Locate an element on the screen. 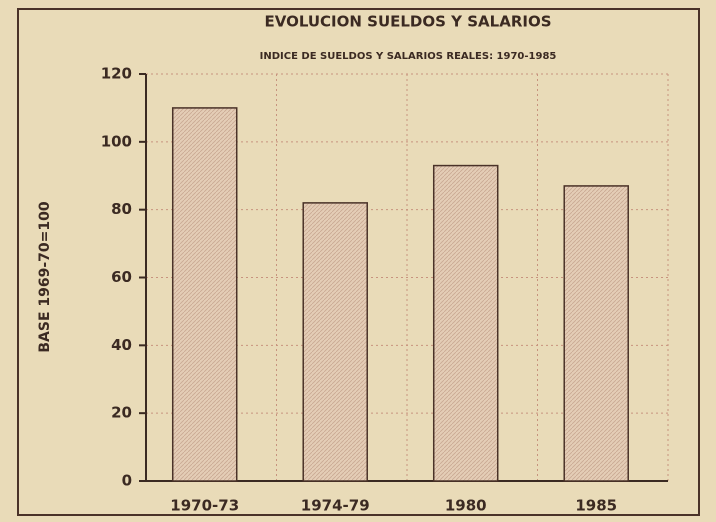 Image resolution: width=716 pixels, height=522 pixels. y-axis-label: BASE 1969-70=100 is located at coordinates (45, 276).